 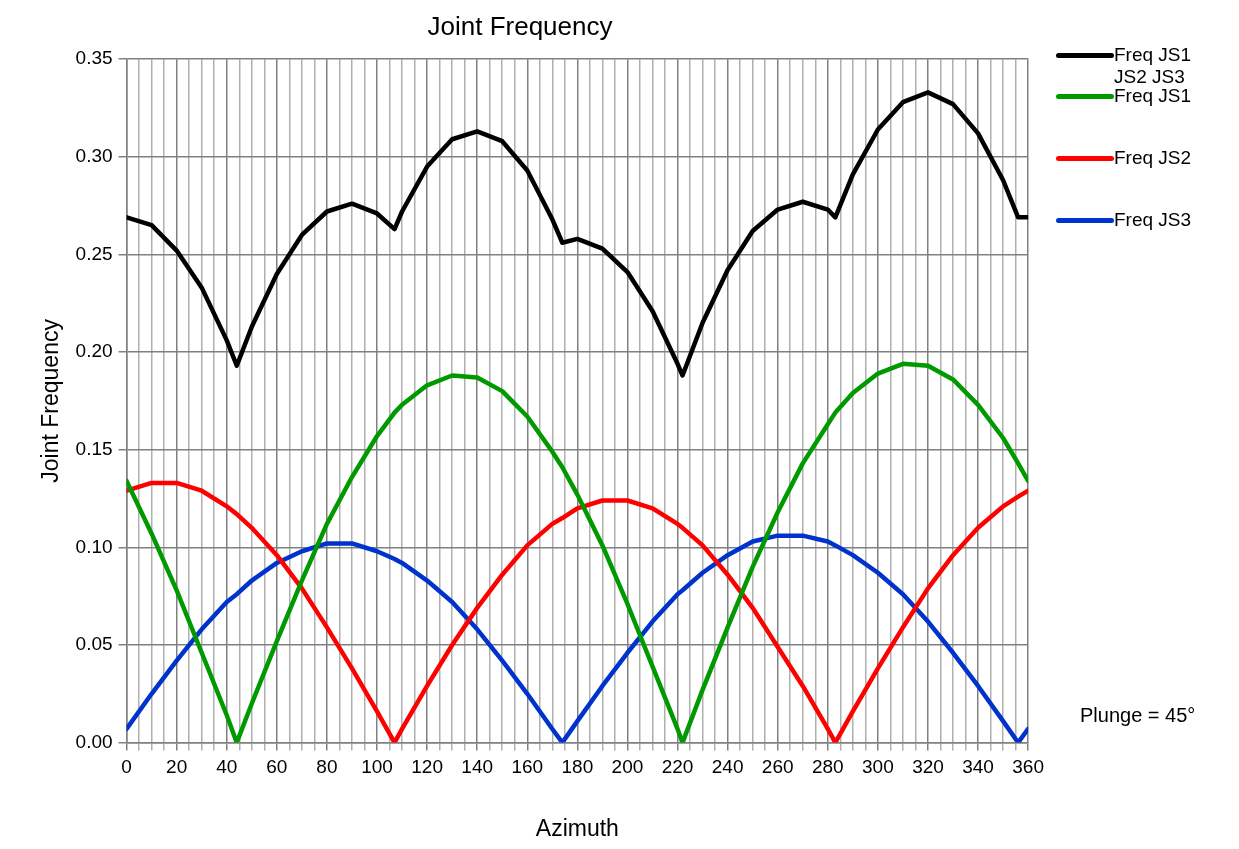 I want to click on x-tick-label: 60, so click(x=277, y=767).